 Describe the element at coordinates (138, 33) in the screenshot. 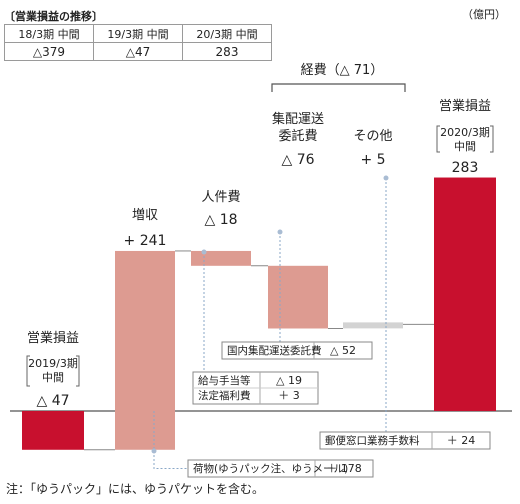

I see `history-header-cell: 19/3期 中間` at that location.